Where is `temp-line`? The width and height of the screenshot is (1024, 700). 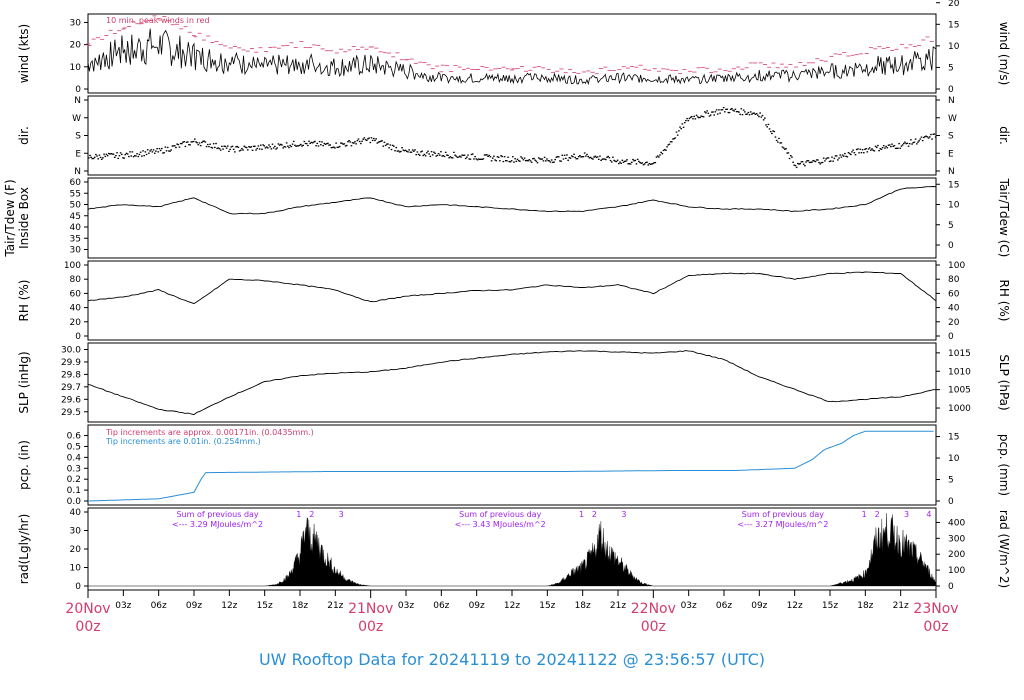 temp-line is located at coordinates (512, 200).